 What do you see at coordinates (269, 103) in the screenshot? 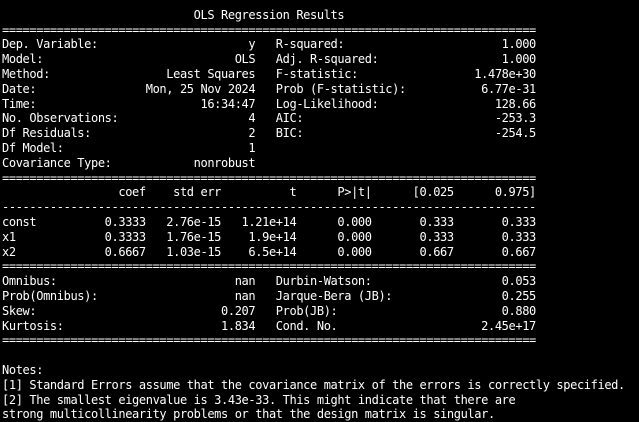
I see `summary-row-time: Time: 16:34:47 Log-Likelihood: 128.66` at bounding box center [269, 103].